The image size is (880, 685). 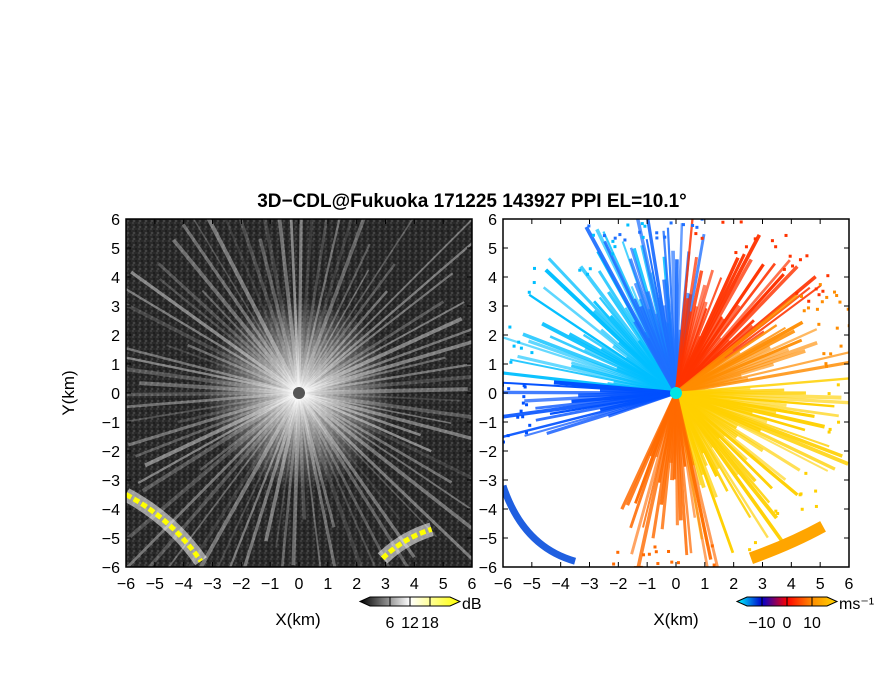 I want to click on x-tick-label: −1, so click(x=647, y=584).